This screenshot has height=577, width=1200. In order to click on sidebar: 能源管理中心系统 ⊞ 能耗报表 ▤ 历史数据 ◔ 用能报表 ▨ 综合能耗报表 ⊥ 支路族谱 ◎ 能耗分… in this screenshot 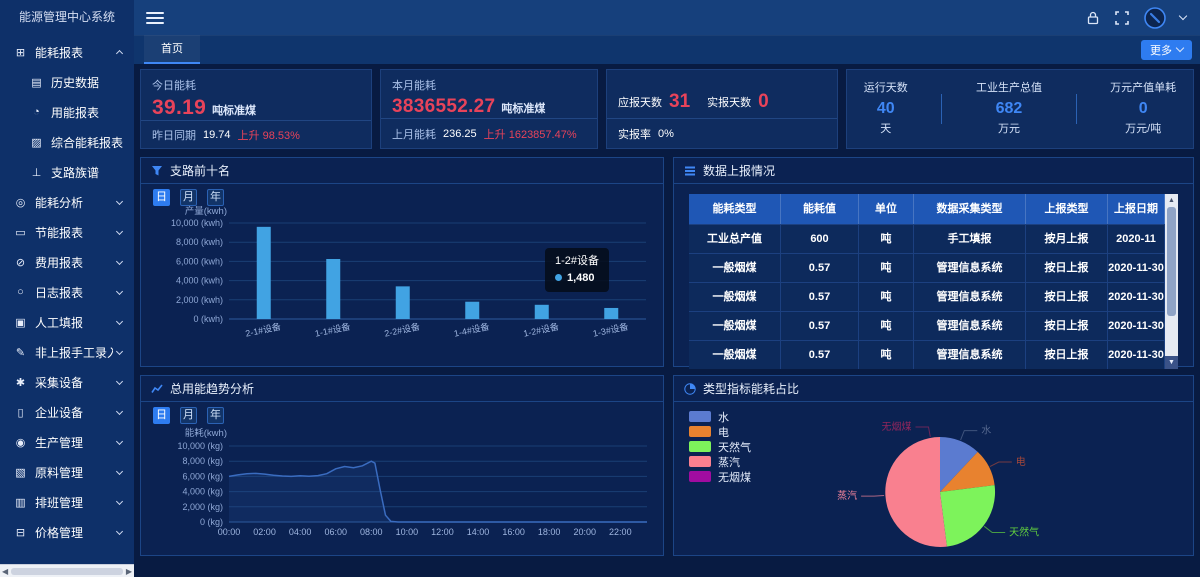, I will do `click(67, 288)`.